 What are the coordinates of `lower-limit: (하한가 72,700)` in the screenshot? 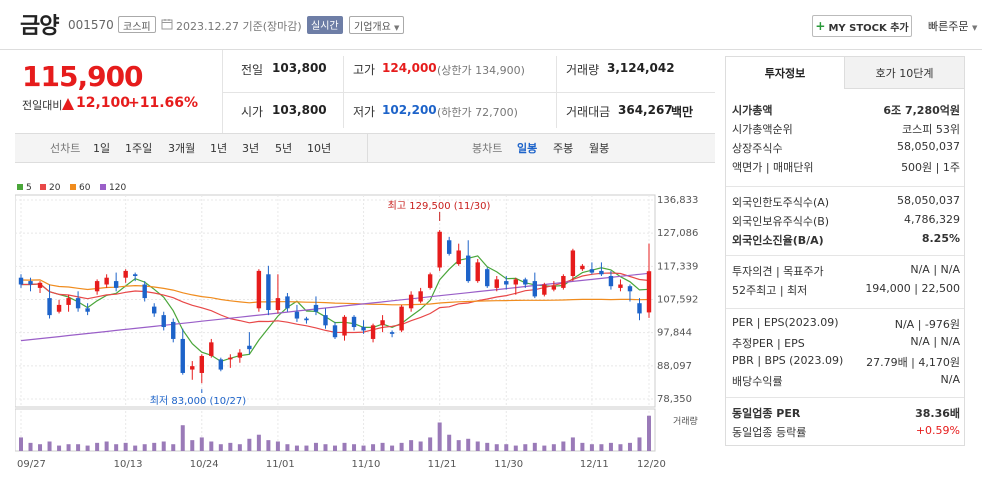 It's located at (477, 112).